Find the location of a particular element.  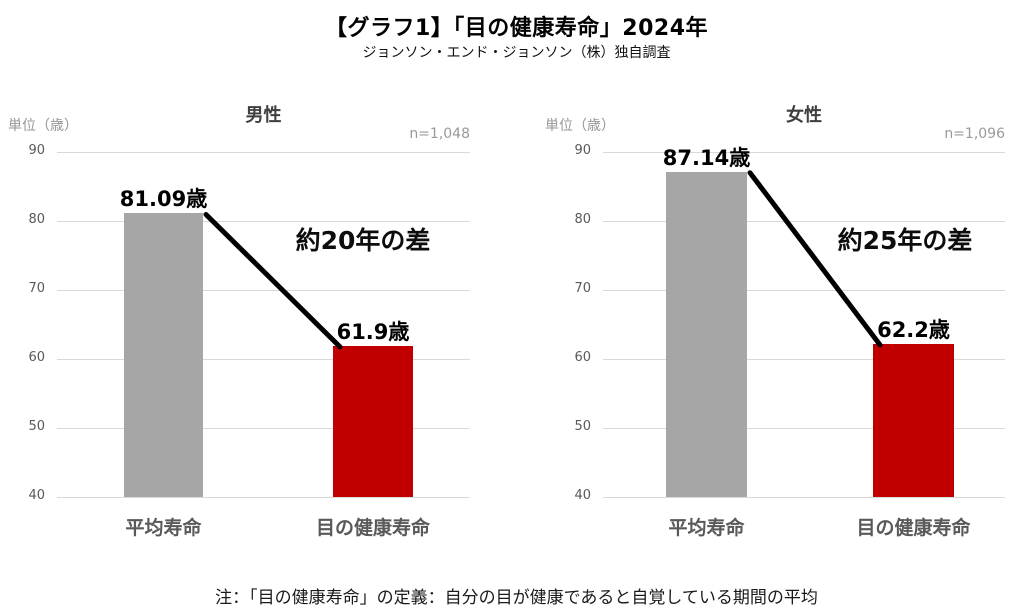

sample-size-label: n=1,048 is located at coordinates (439, 134).